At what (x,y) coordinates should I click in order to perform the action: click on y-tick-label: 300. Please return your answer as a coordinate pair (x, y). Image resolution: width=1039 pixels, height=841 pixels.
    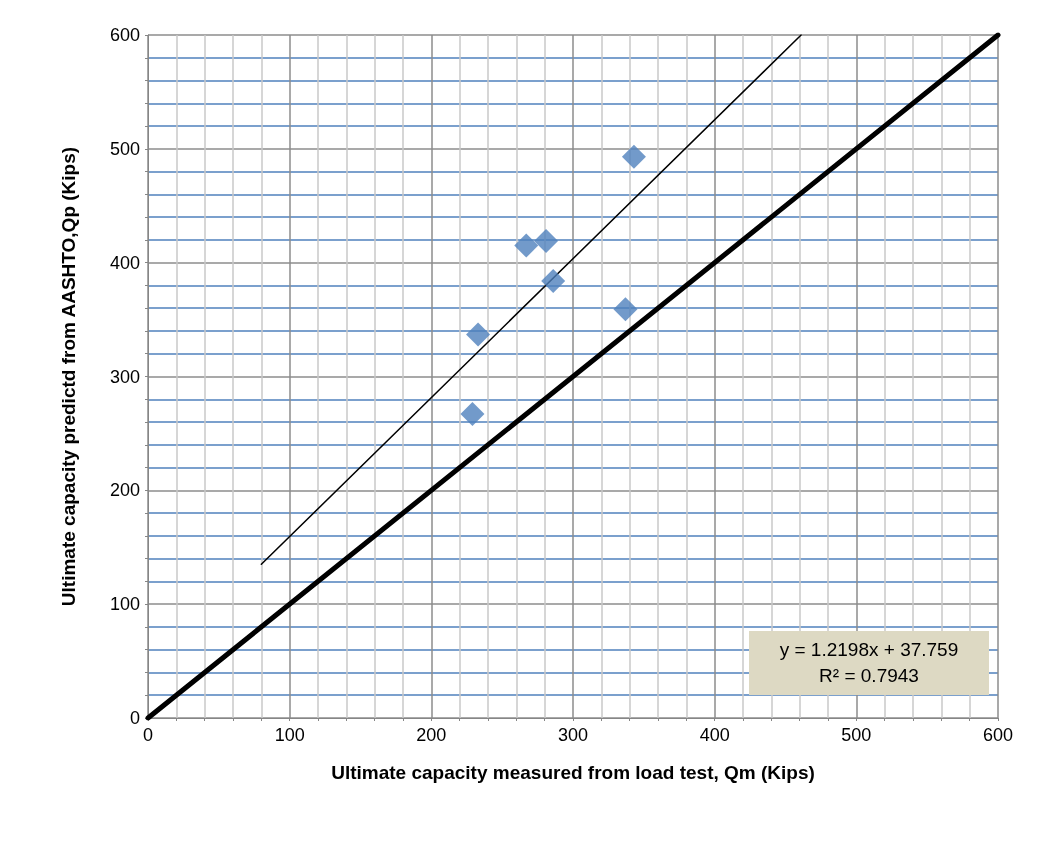
    Looking at the image, I should click on (124, 376).